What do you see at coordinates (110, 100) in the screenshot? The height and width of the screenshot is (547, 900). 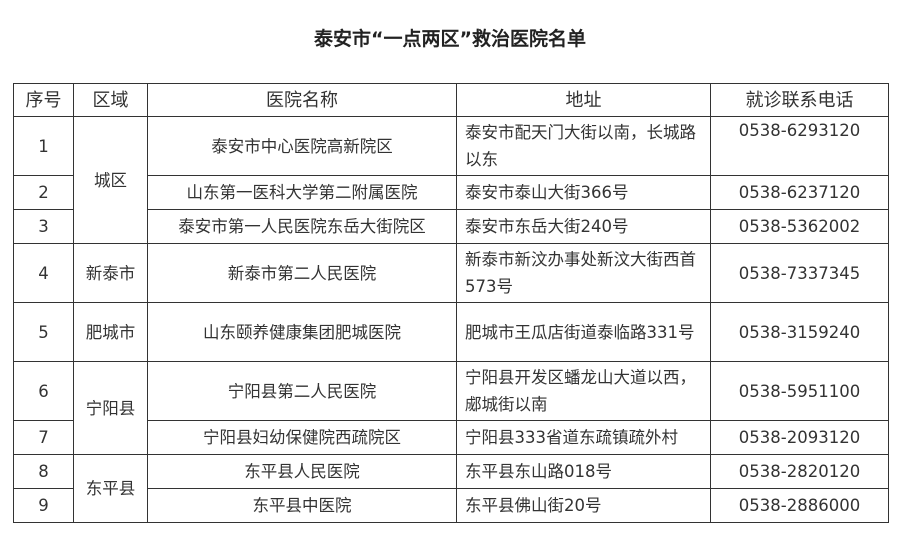 I see `header-region: 区域` at bounding box center [110, 100].